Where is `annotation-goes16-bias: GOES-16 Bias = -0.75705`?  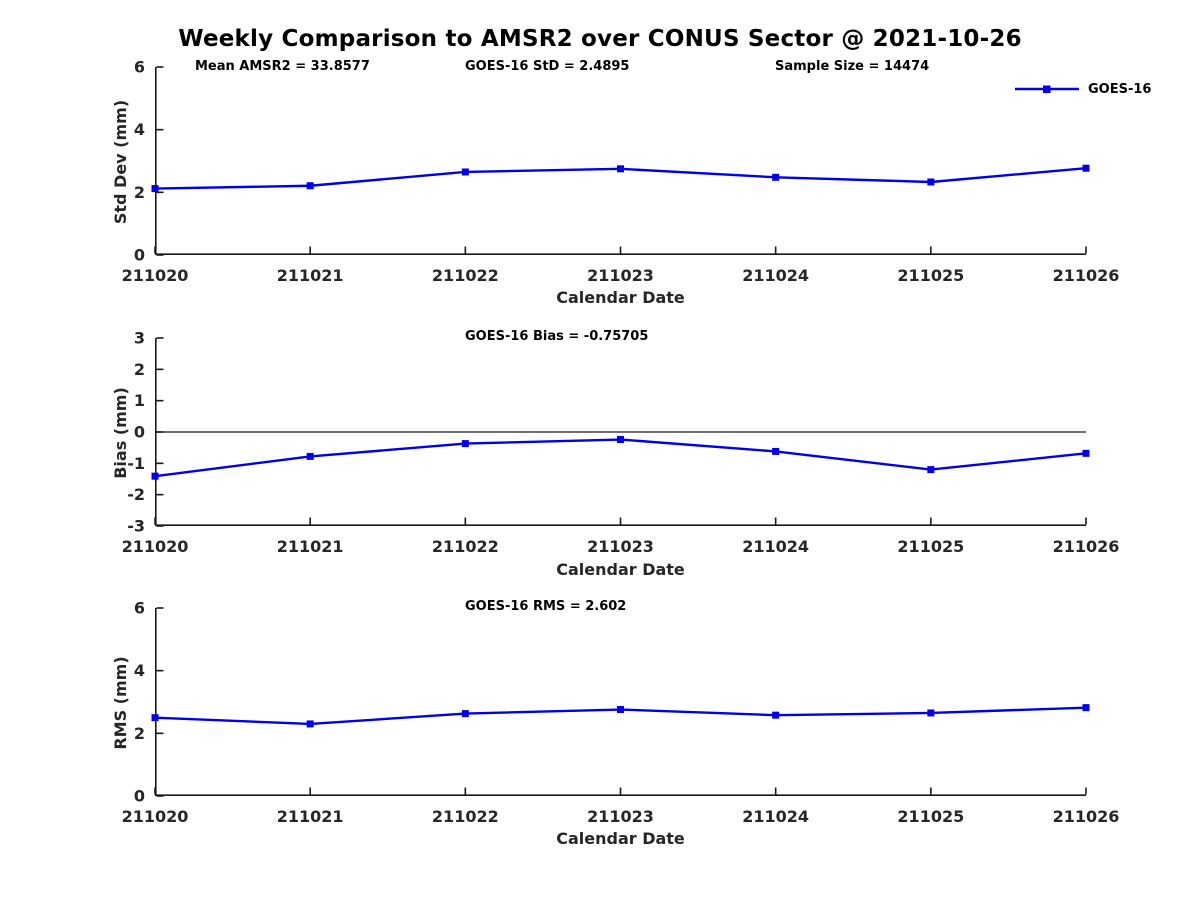
annotation-goes16-bias: GOES-16 Bias = -0.75705 is located at coordinates (557, 336).